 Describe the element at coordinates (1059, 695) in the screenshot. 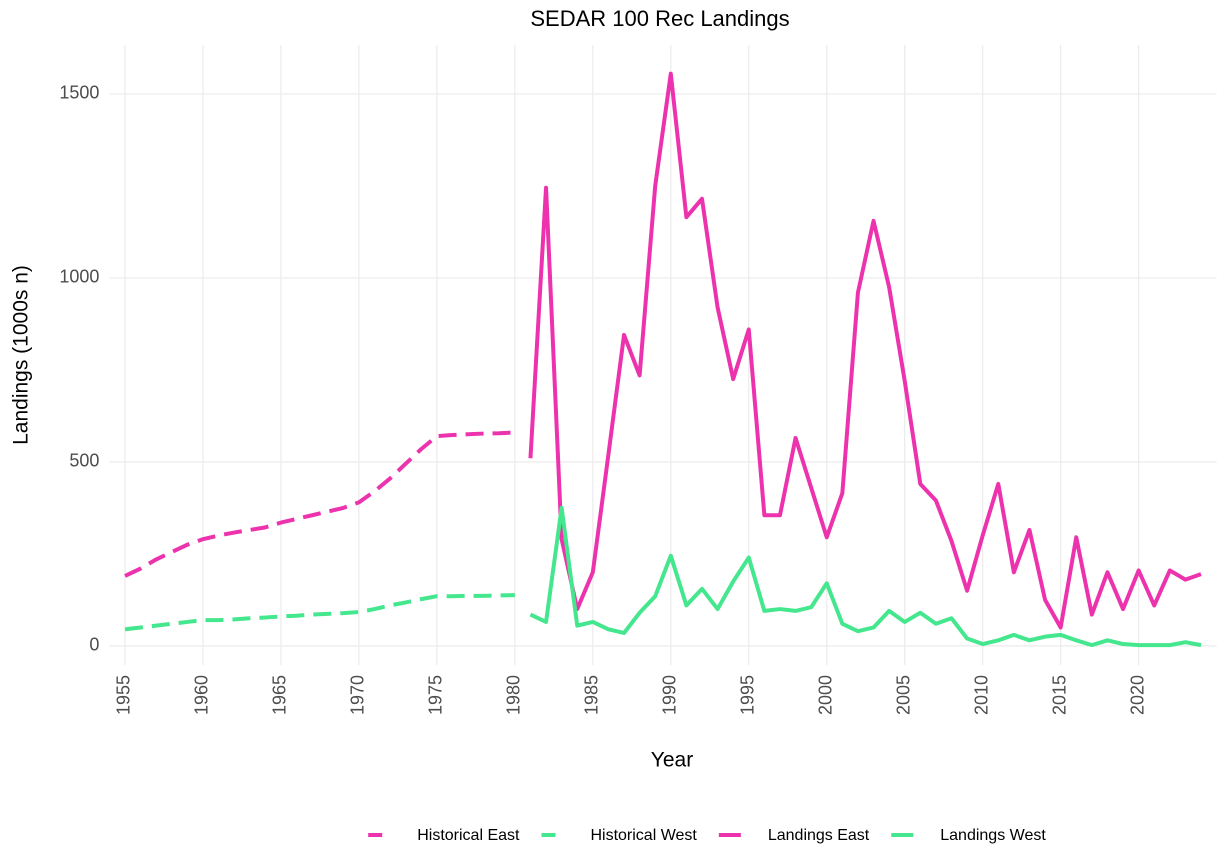

I see `x-tick-label: 2015` at that location.